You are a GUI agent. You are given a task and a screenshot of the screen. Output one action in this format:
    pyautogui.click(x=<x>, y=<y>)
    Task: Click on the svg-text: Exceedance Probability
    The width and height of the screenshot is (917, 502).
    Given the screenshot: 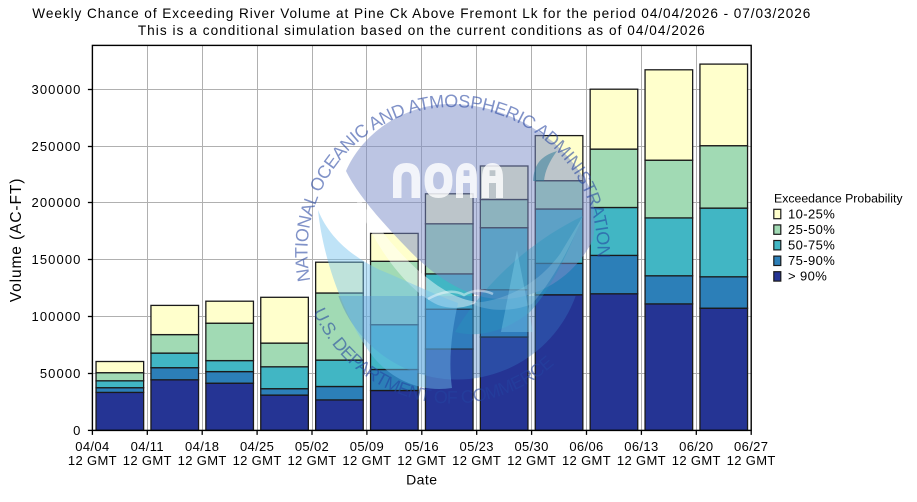 What is the action you would take?
    pyautogui.click(x=838, y=199)
    